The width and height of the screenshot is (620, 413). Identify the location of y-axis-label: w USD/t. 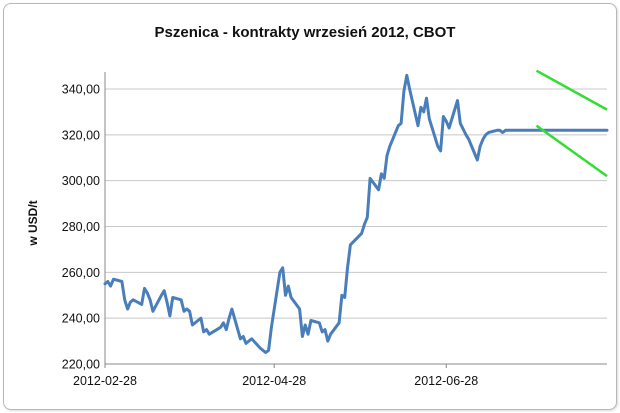
(33, 223).